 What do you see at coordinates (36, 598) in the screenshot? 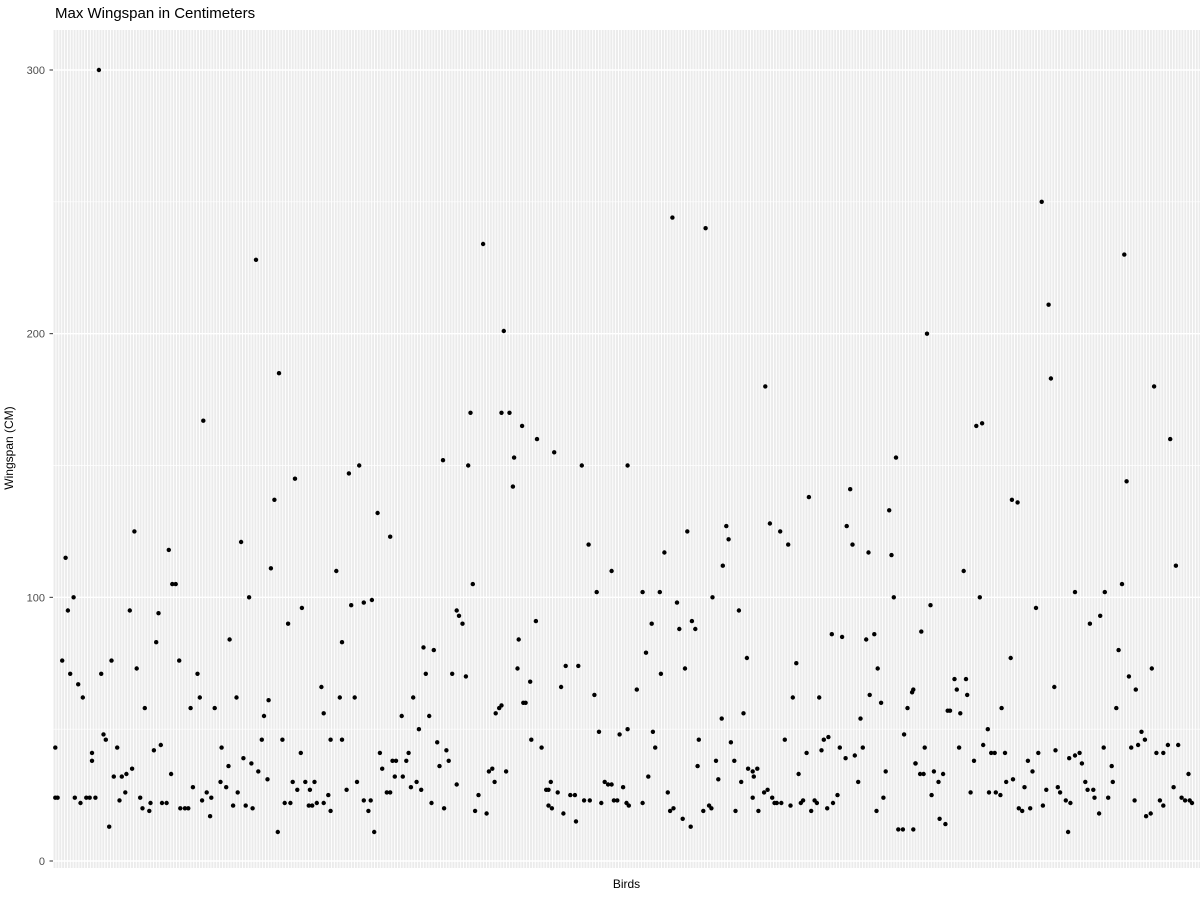
I see `y-tick-label: 100` at bounding box center [36, 598].